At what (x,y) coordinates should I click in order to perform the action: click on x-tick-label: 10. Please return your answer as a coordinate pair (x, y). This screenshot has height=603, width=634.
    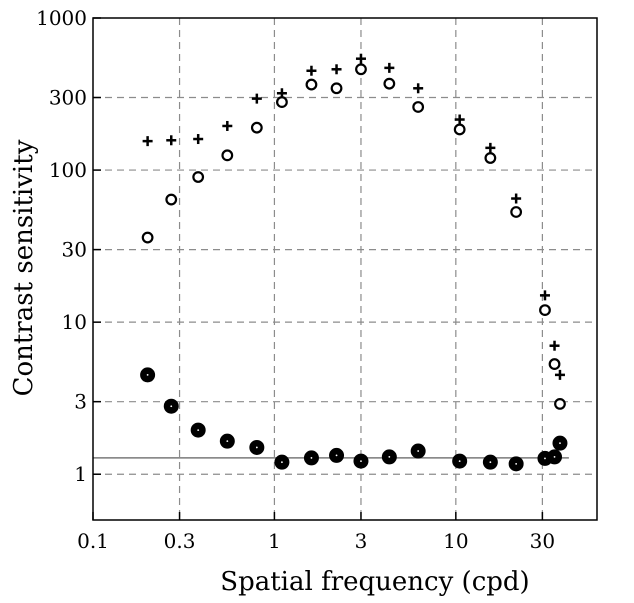
    Looking at the image, I should click on (455, 541).